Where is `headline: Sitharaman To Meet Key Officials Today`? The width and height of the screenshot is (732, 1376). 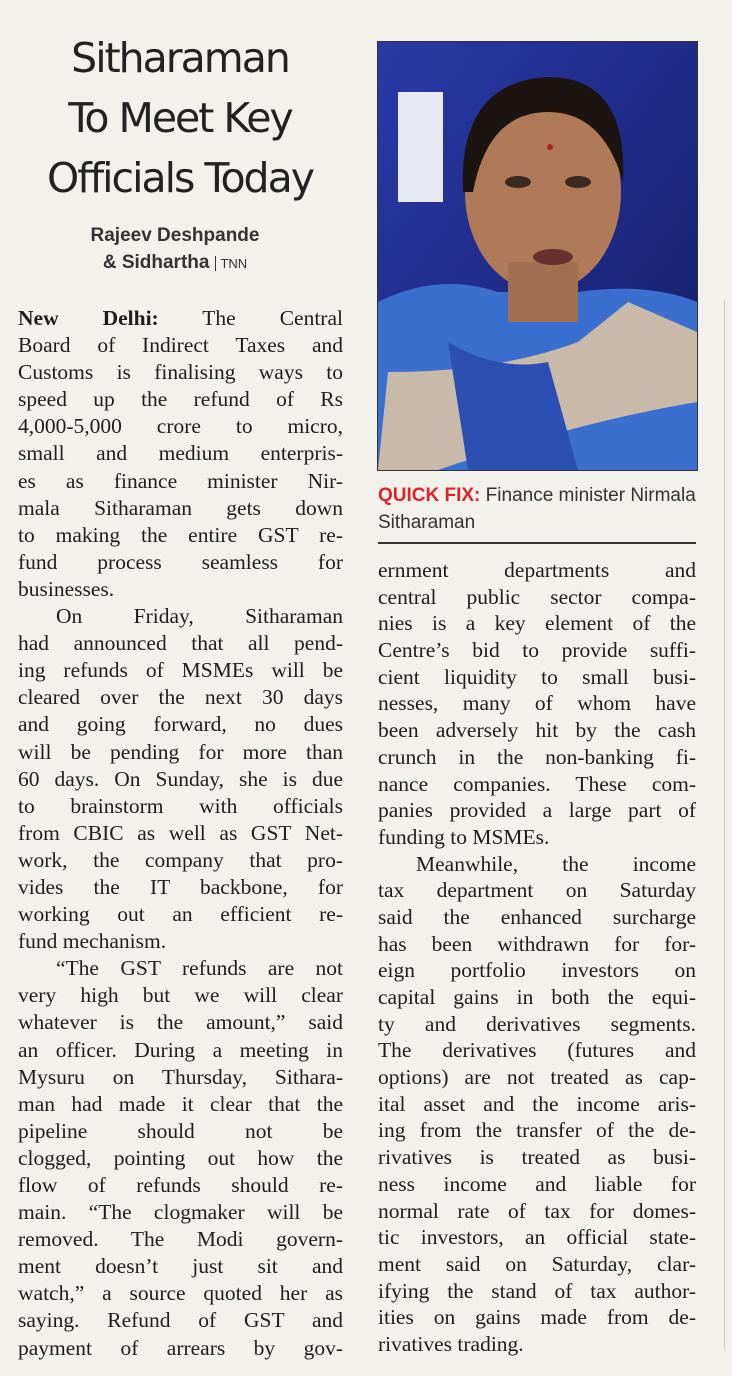
headline: Sitharaman To Meet Key Officials Today is located at coordinates (180, 118).